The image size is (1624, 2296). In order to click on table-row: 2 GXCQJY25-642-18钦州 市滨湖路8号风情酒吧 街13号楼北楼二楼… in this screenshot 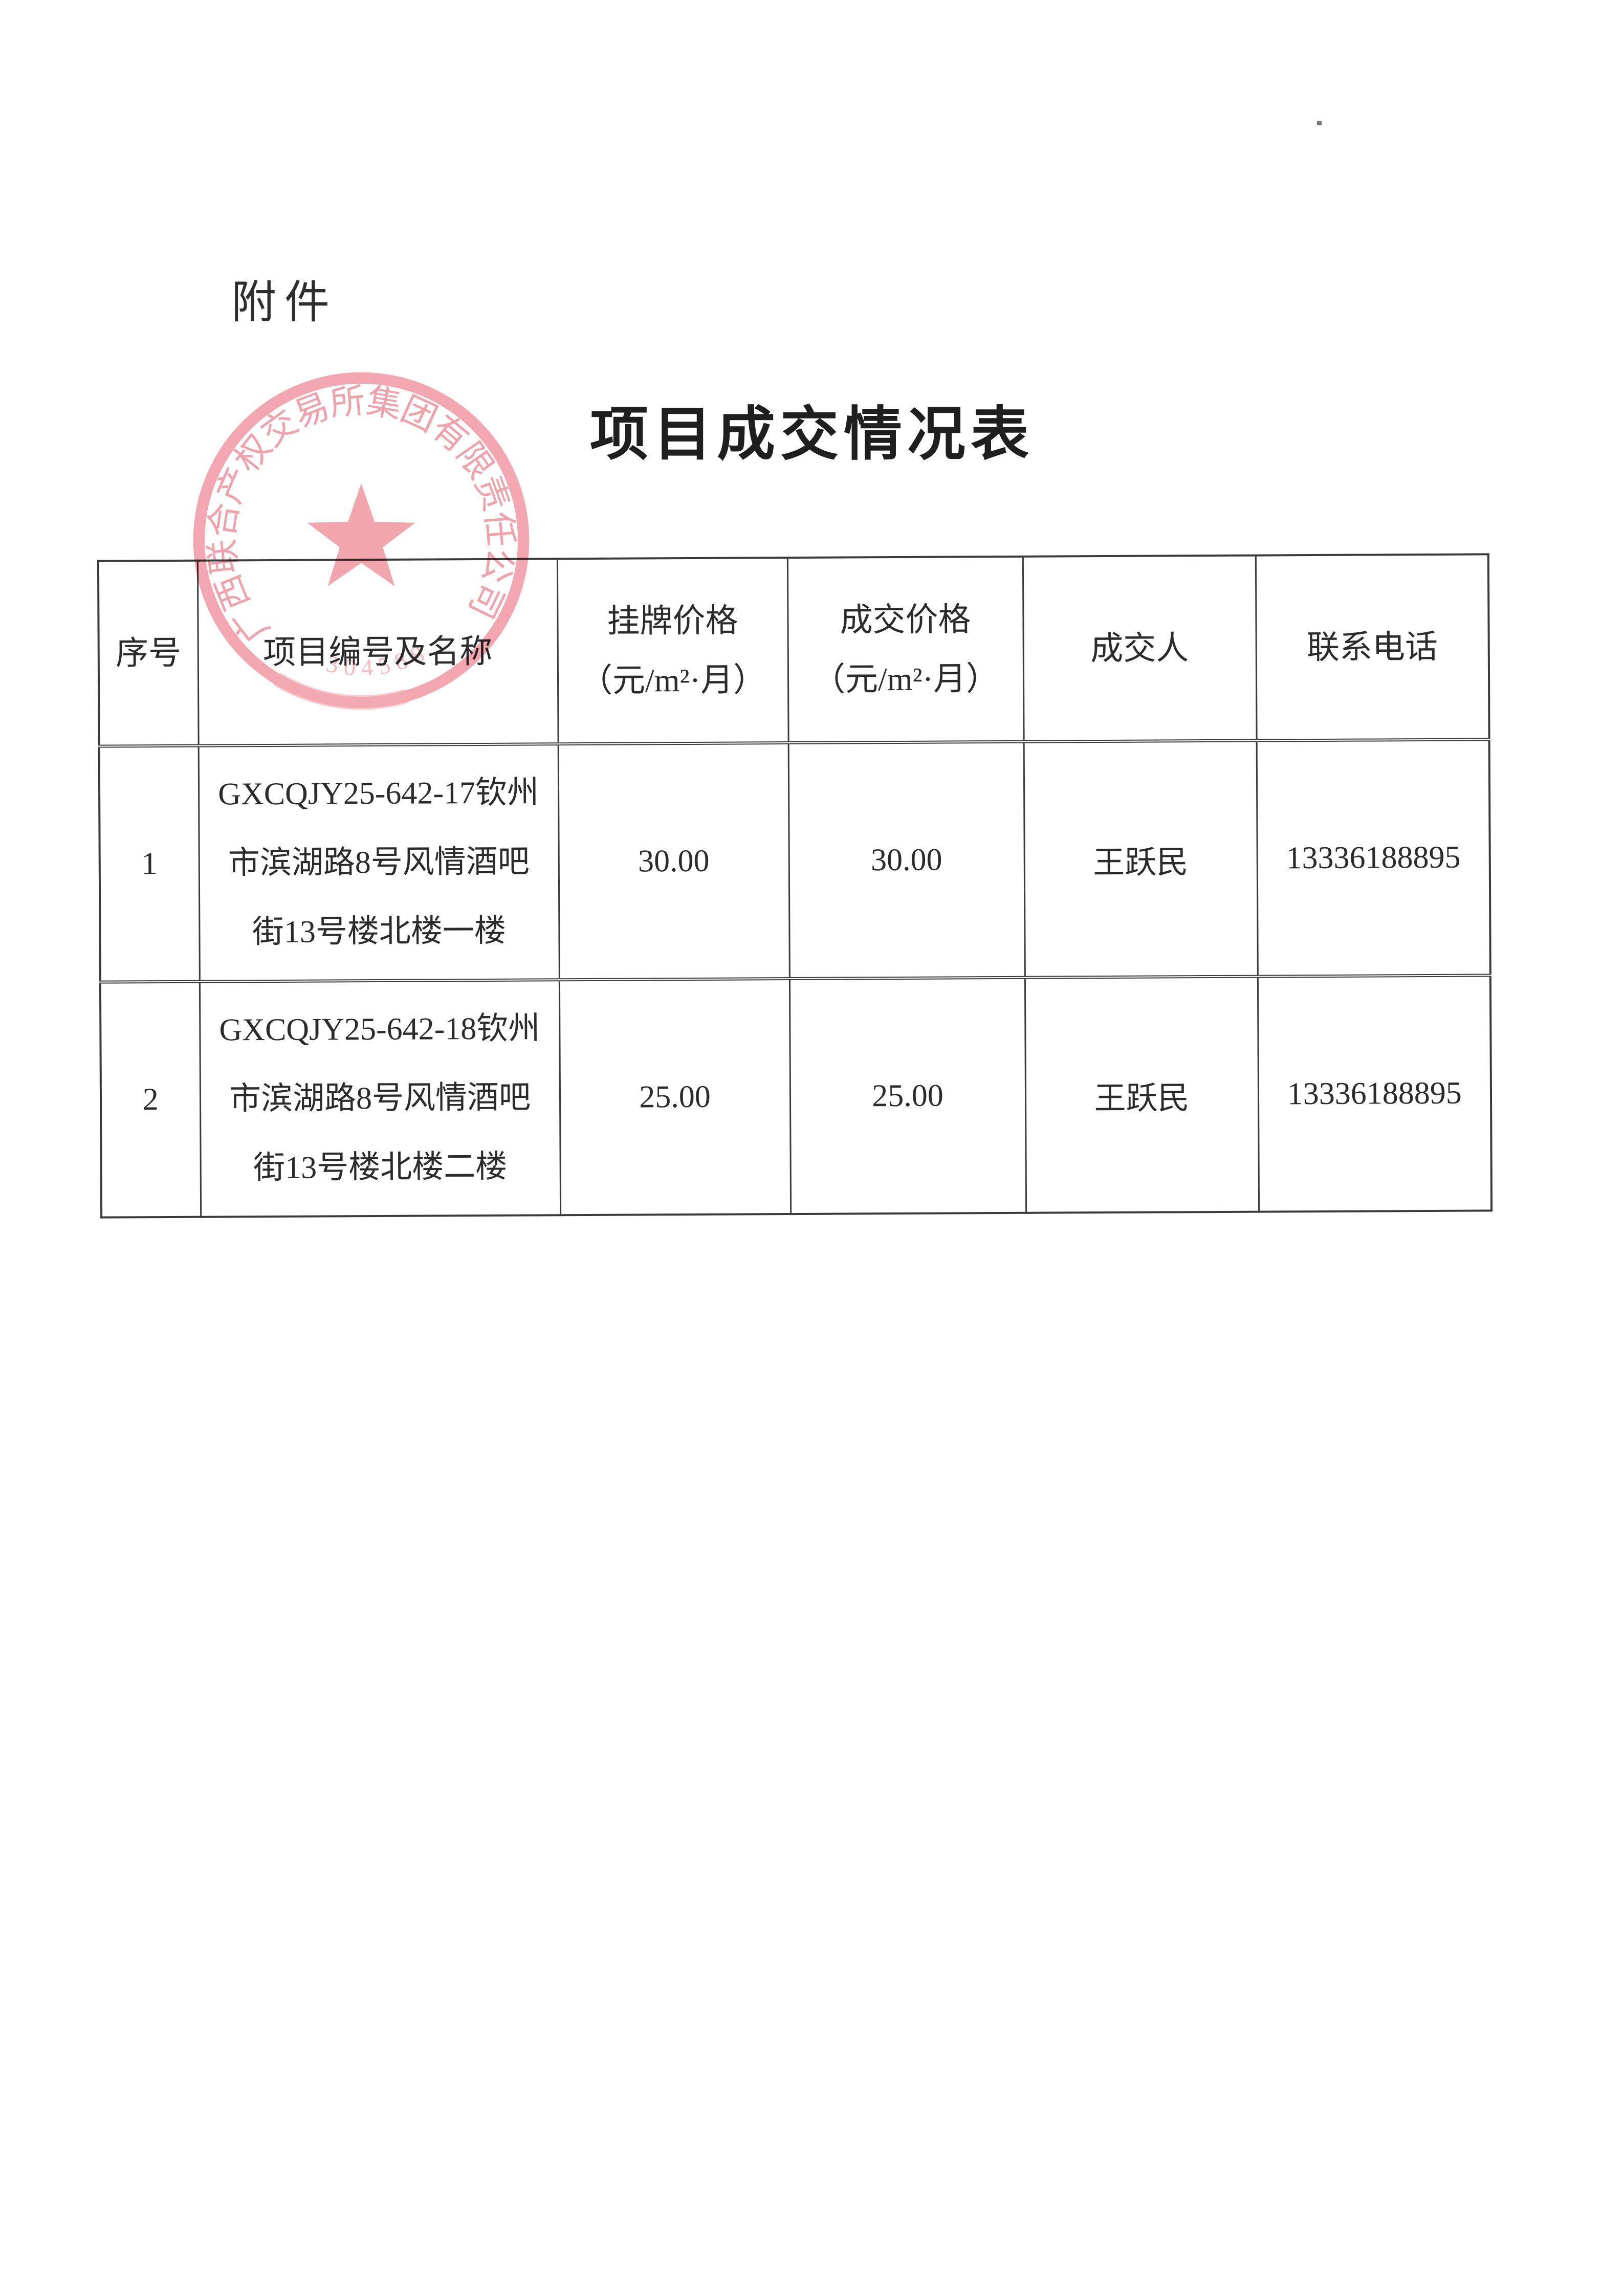, I will do `click(796, 1096)`.